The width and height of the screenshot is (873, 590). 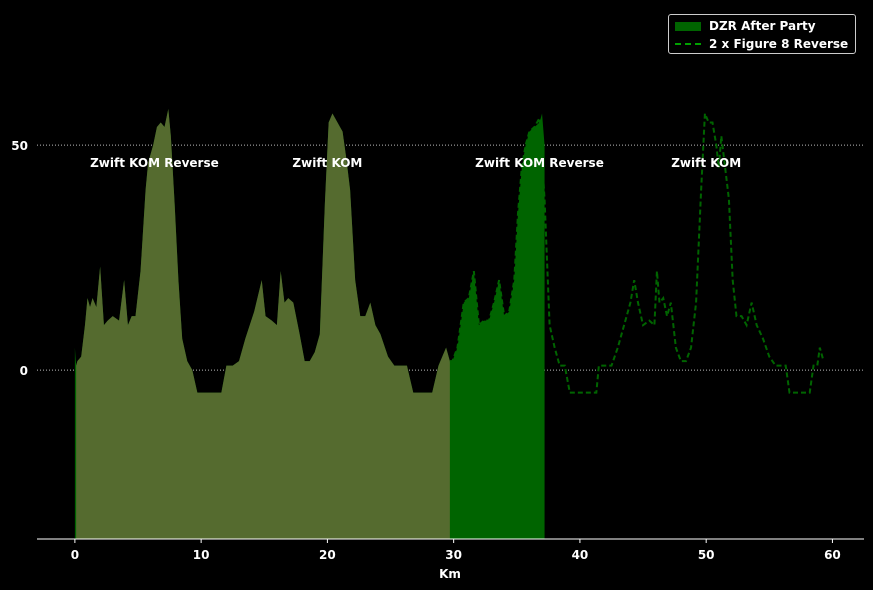 I want to click on x-tick-label: 30, so click(x=453, y=555).